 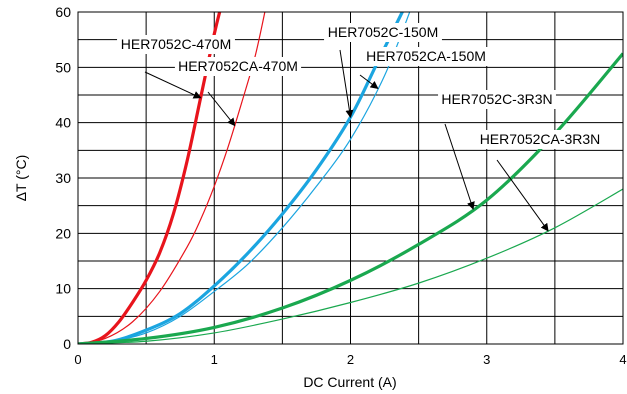 What do you see at coordinates (622, 359) in the screenshot?
I see `x-tick-label: 4` at bounding box center [622, 359].